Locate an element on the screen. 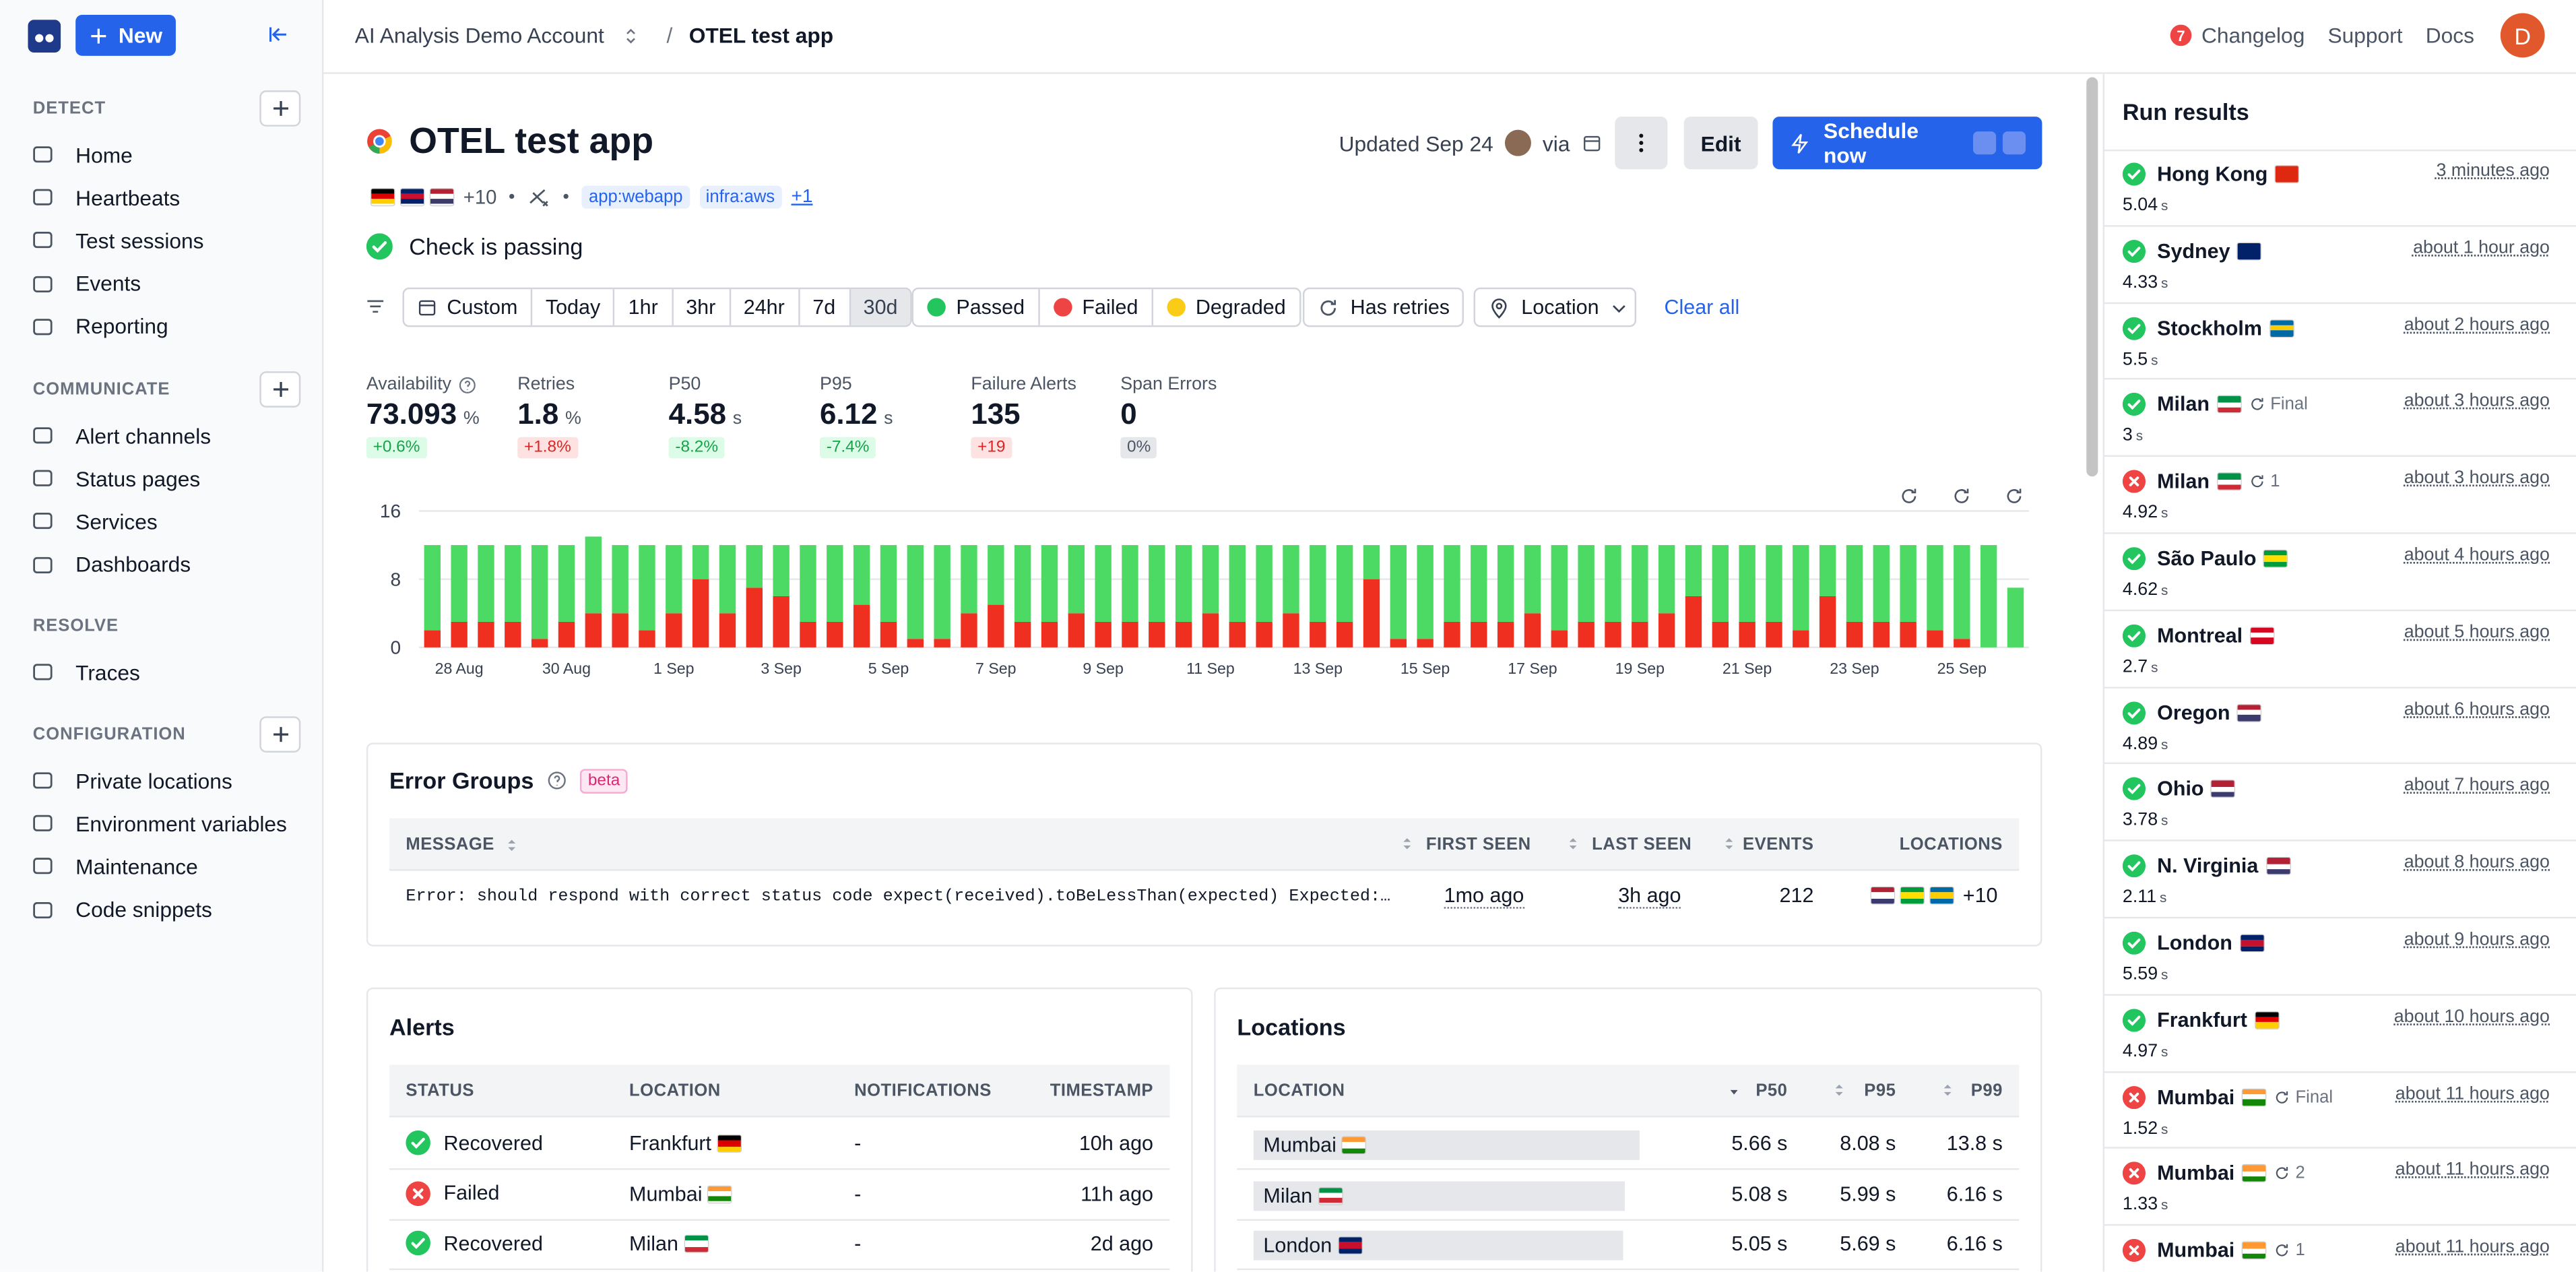 The height and width of the screenshot is (1272, 2576). nav-item: Environment variables is located at coordinates (159, 823).